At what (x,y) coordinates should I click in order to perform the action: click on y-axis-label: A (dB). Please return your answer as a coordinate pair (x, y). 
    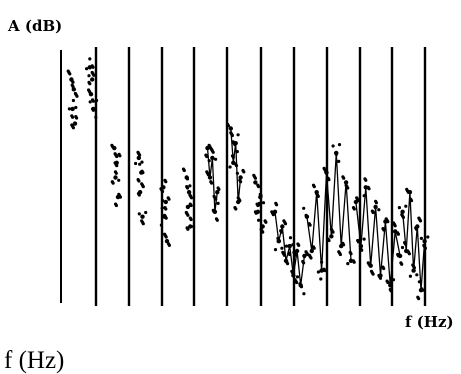
    Looking at the image, I should click on (34, 26).